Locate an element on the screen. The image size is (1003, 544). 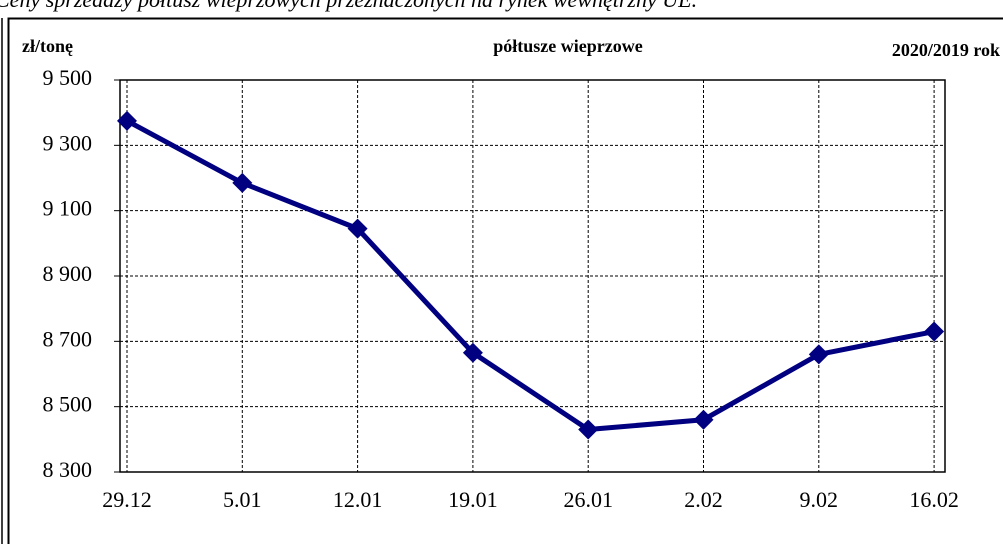
x-tick-label: 12.01 is located at coordinates (358, 499).